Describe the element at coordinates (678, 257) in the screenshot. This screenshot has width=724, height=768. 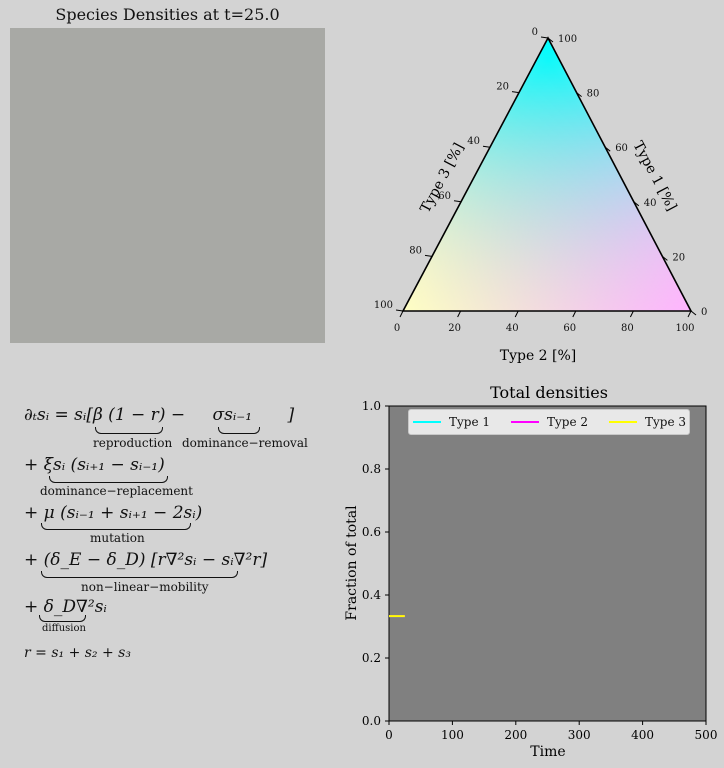
I see `ternary-tick-label-right: 20` at that location.